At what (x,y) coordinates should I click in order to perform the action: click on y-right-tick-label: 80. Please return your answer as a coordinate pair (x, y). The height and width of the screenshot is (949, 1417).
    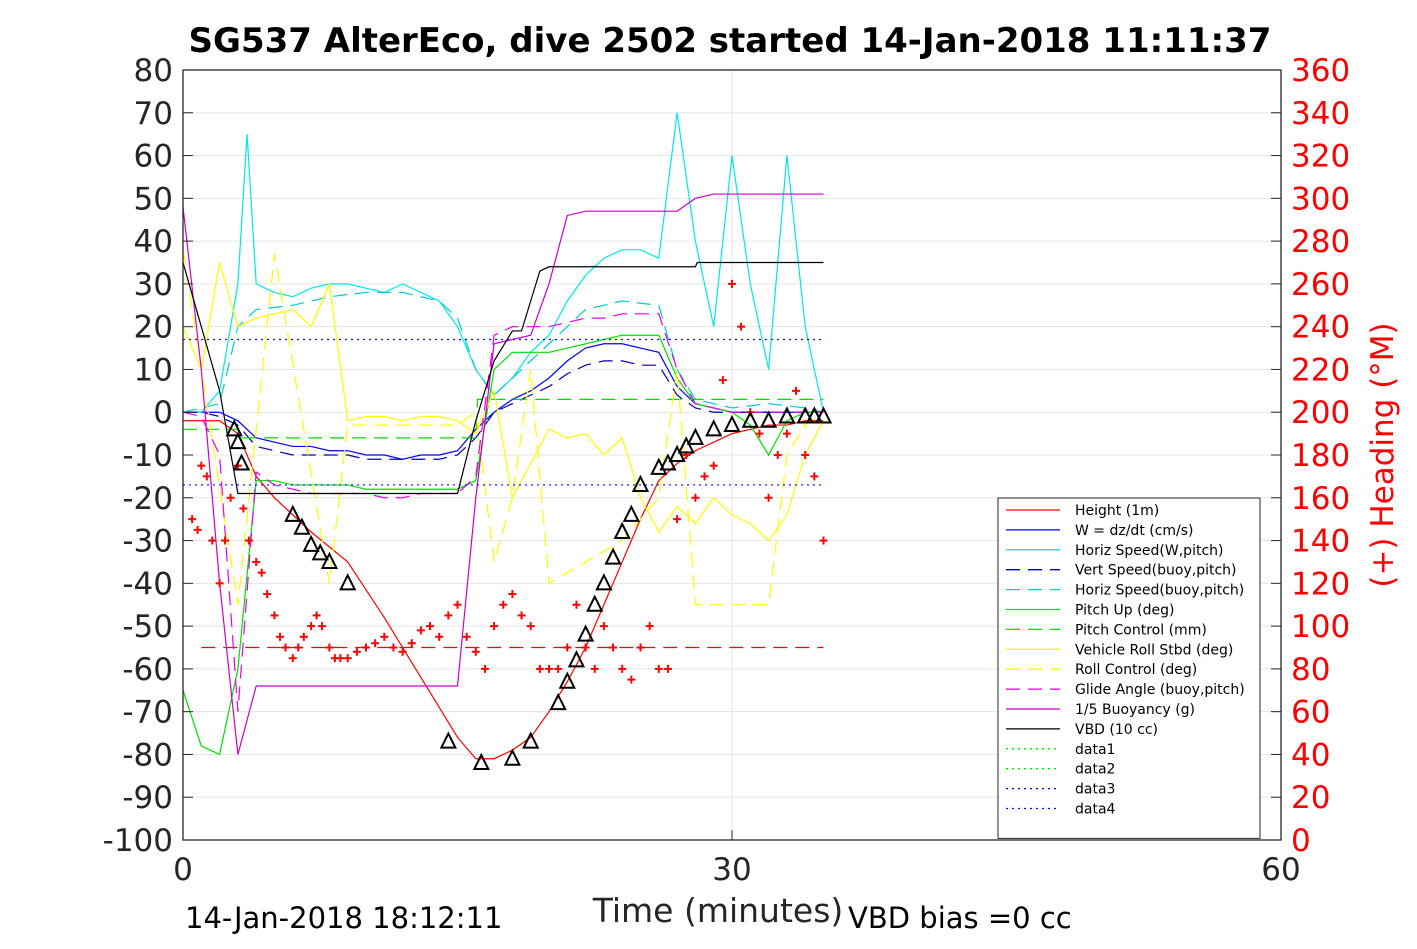
    Looking at the image, I should click on (1310, 670).